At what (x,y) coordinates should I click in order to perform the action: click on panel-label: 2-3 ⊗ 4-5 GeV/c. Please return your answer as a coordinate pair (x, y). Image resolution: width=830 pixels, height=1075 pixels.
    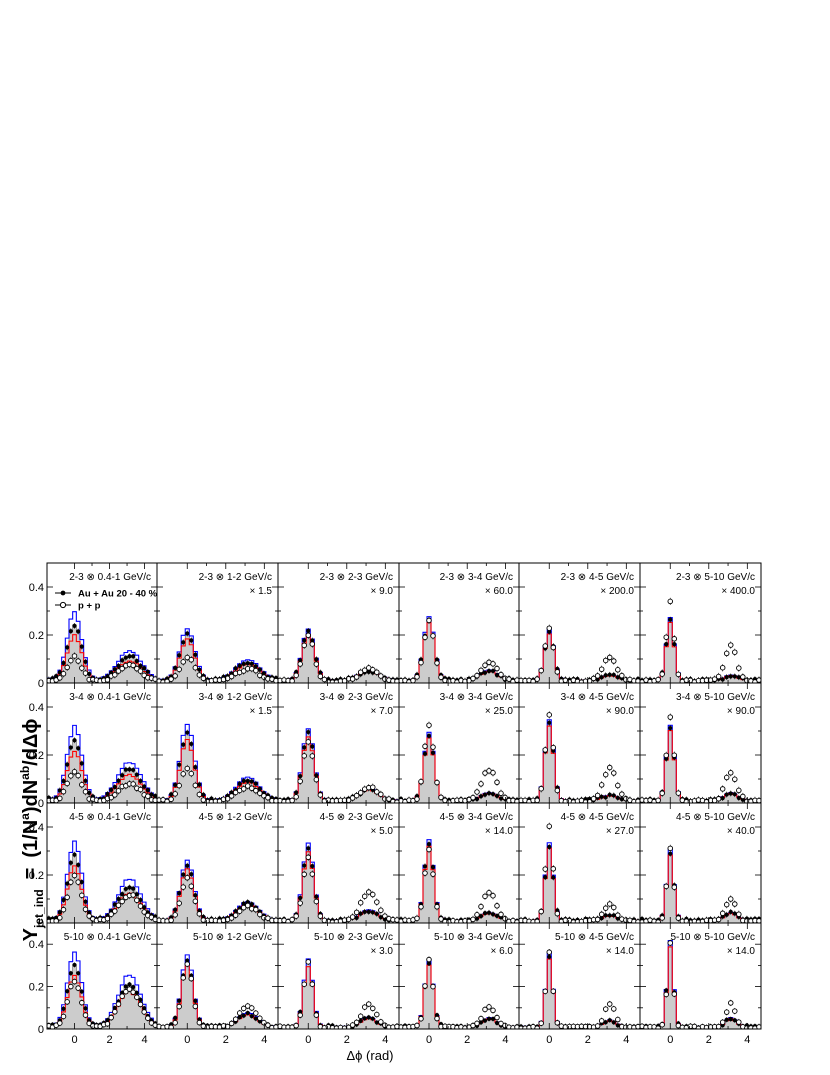
    Looking at the image, I should click on (597, 577).